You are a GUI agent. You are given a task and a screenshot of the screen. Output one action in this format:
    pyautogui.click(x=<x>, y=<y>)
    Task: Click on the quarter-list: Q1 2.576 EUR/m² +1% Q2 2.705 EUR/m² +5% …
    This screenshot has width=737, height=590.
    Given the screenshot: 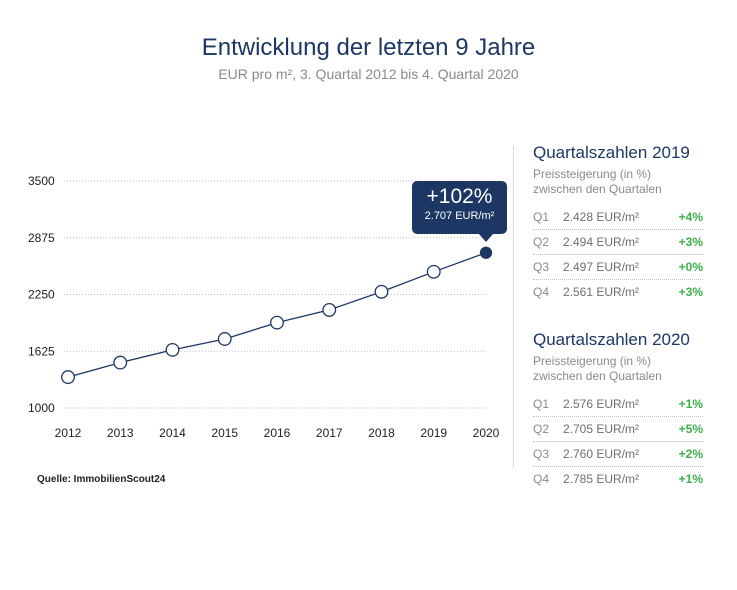 What is the action you would take?
    pyautogui.click(x=618, y=441)
    